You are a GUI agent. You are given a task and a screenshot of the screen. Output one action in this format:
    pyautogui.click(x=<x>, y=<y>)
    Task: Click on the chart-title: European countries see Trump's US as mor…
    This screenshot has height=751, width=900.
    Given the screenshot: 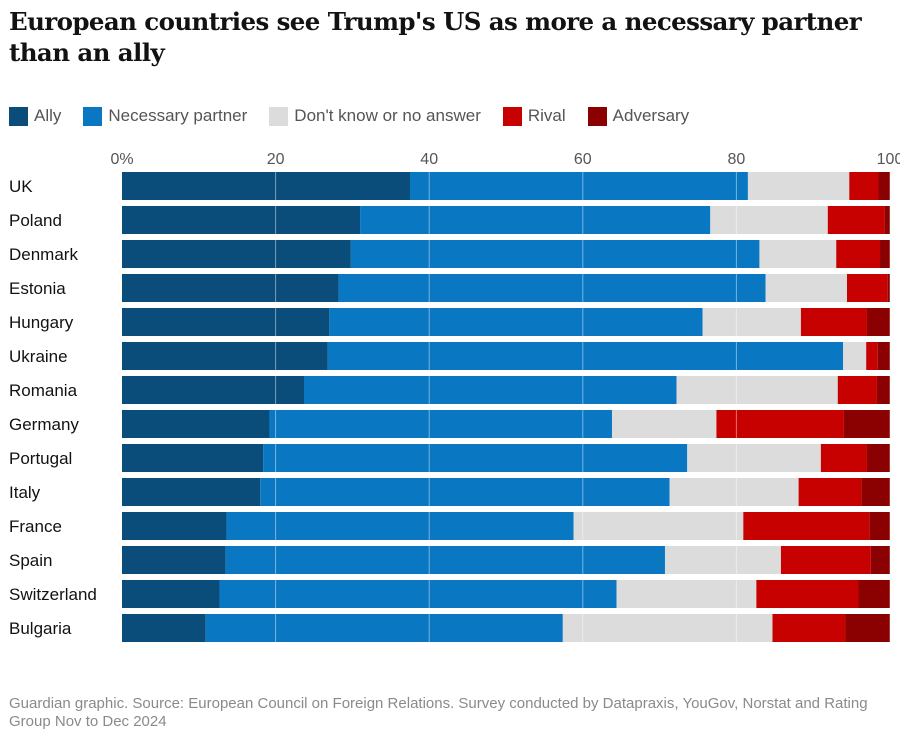 What is the action you would take?
    pyautogui.click(x=435, y=37)
    